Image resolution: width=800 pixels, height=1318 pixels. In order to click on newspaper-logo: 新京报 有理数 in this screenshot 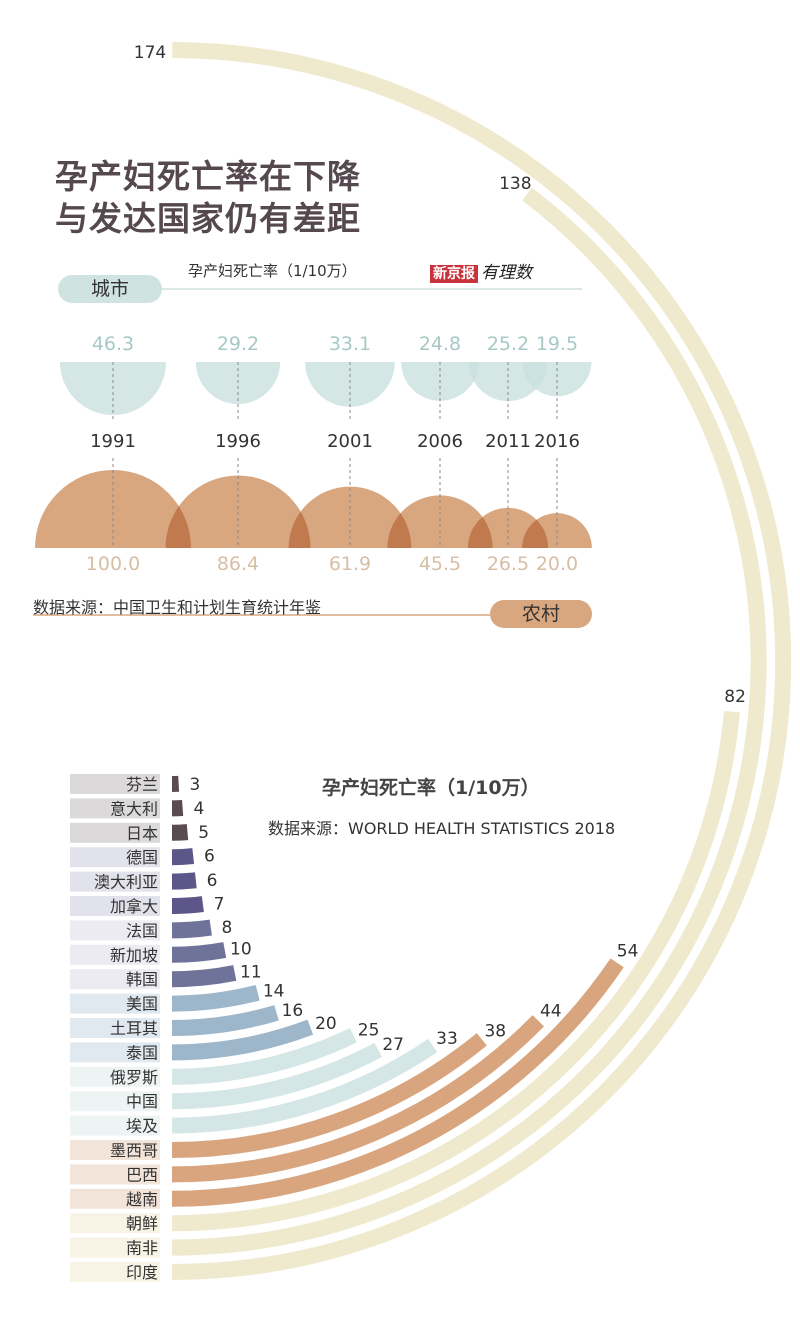, I will do `click(481, 270)`.